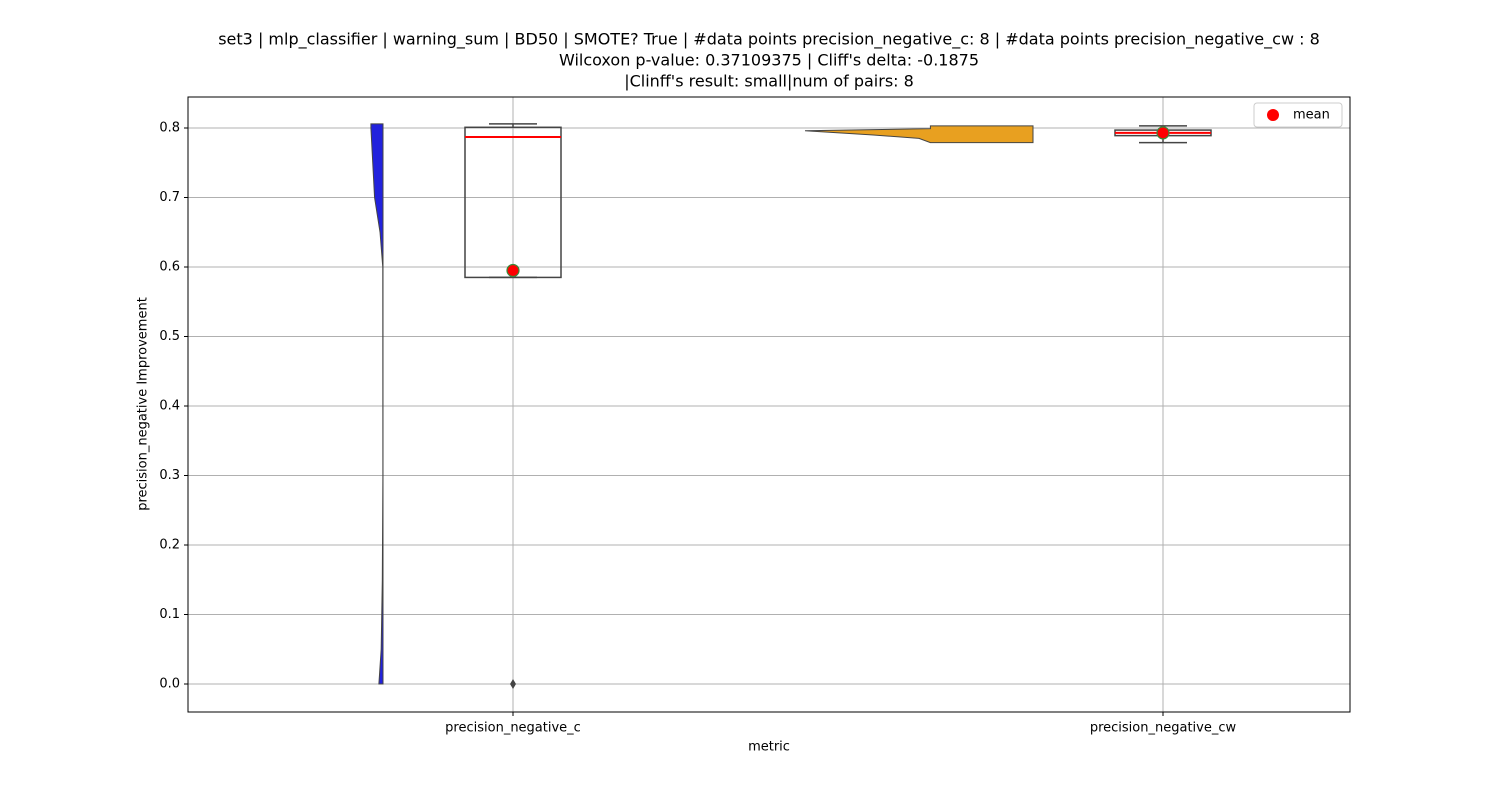  I want to click on y-tick-label: 0.4, so click(169, 405).